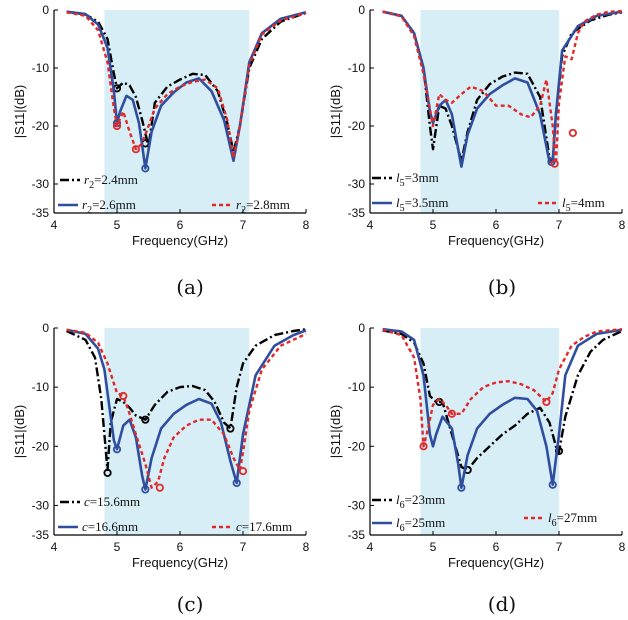 The height and width of the screenshot is (620, 628). What do you see at coordinates (502, 604) in the screenshot?
I see `panel-label: (d)` at bounding box center [502, 604].